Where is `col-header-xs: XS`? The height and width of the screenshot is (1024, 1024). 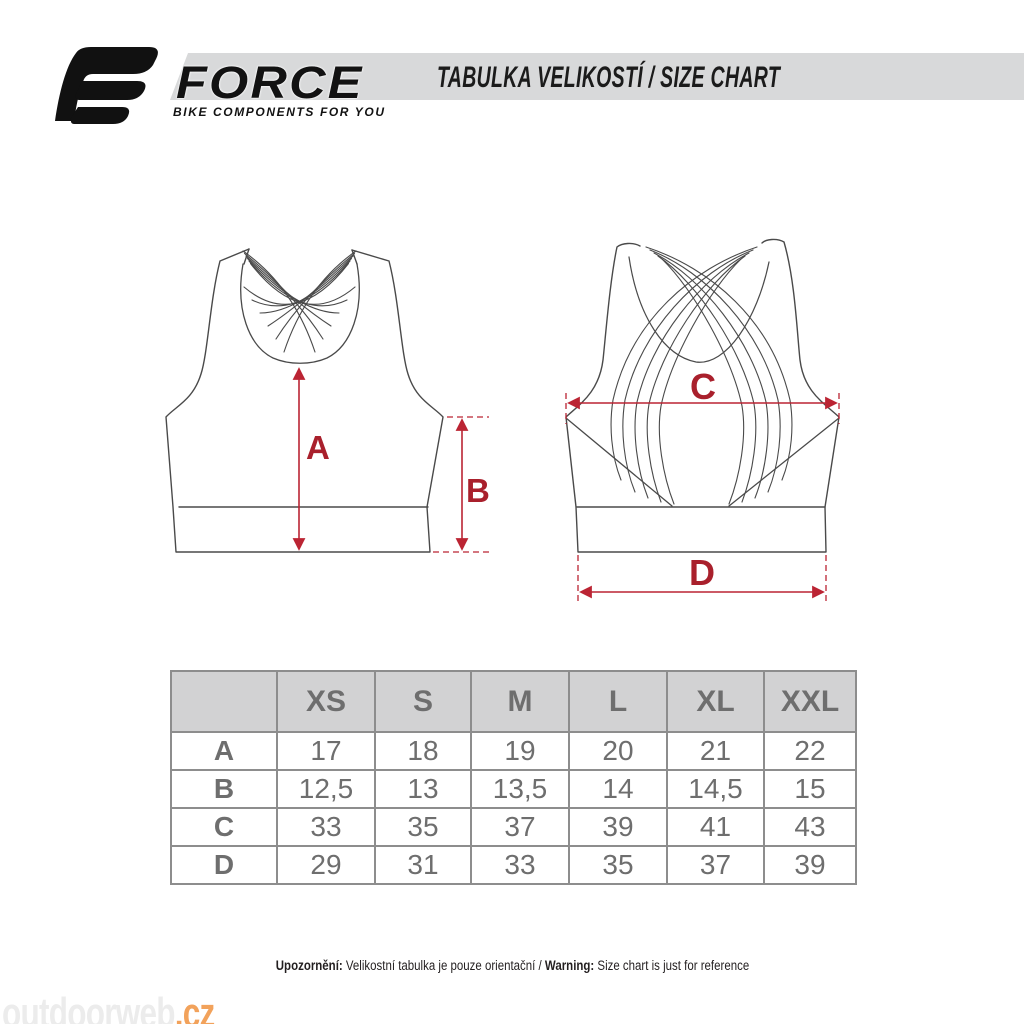
col-header-xs: XS is located at coordinates (326, 701).